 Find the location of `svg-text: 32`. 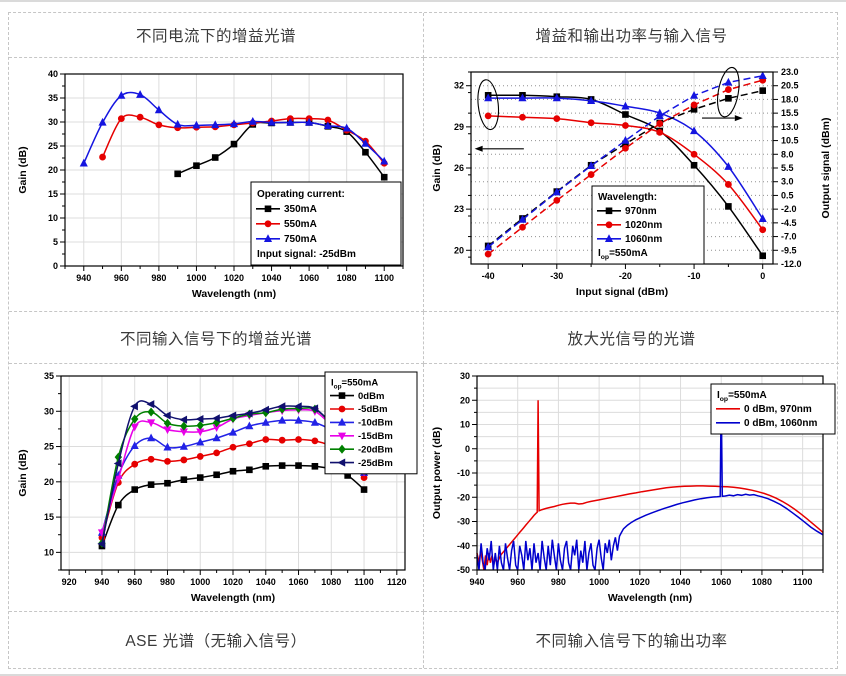

svg-text: 32 is located at coordinates (458, 85).